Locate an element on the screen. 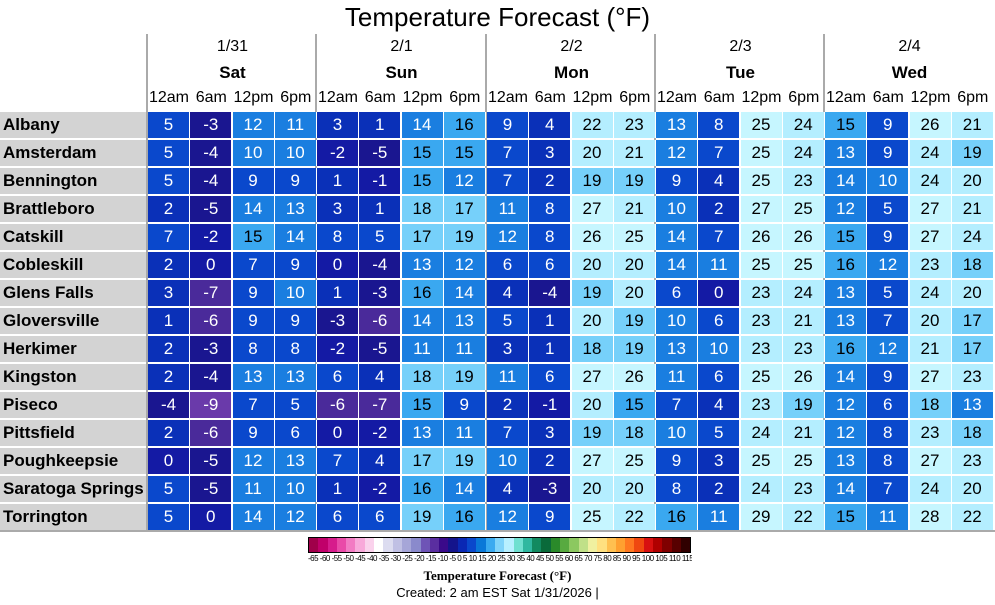 This screenshot has height=605, width=995. city-label: Kingston is located at coordinates (73, 377).